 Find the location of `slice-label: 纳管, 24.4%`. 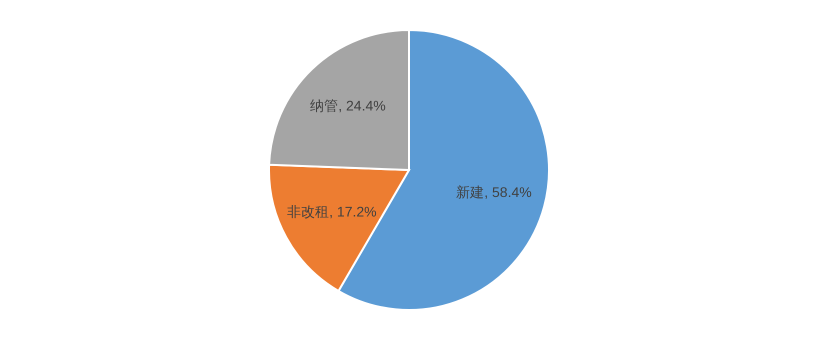

slice-label: 纳管, 24.4% is located at coordinates (348, 106).